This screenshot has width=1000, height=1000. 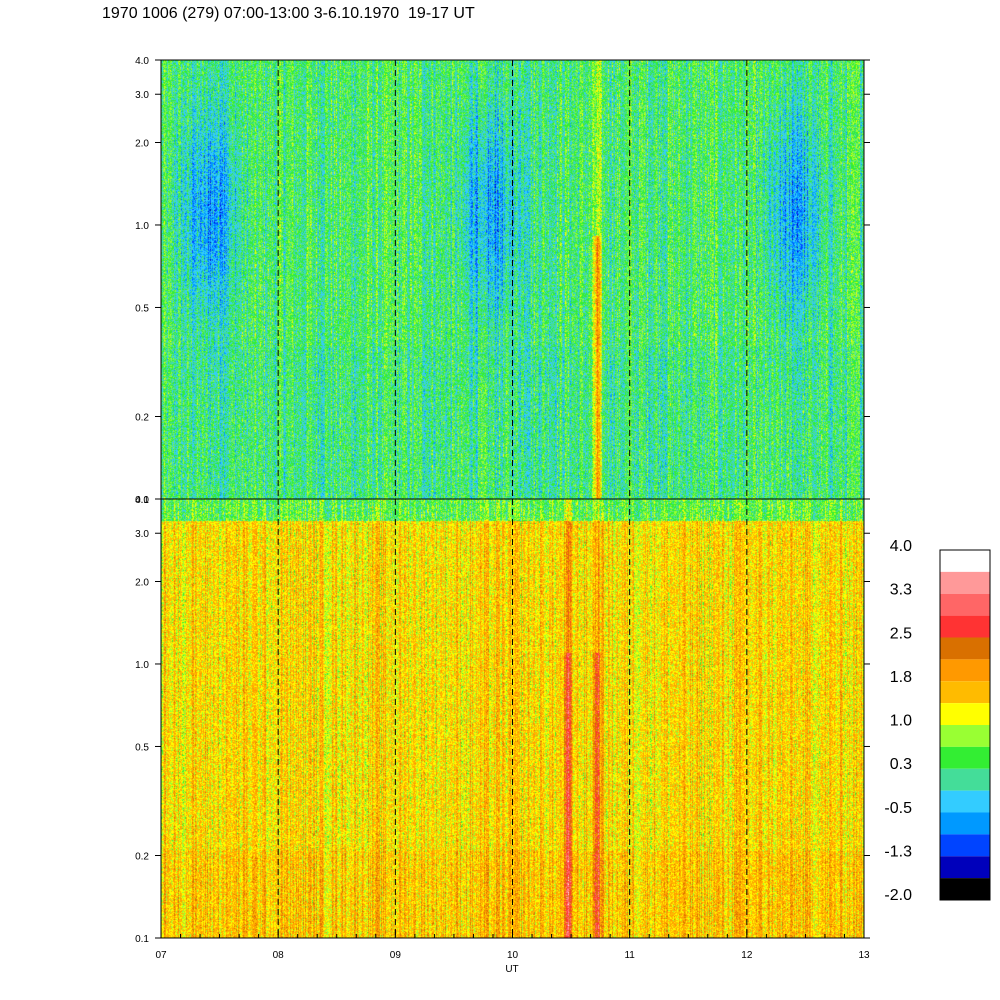 I want to click on x-tick-label: 11, so click(x=629, y=955).